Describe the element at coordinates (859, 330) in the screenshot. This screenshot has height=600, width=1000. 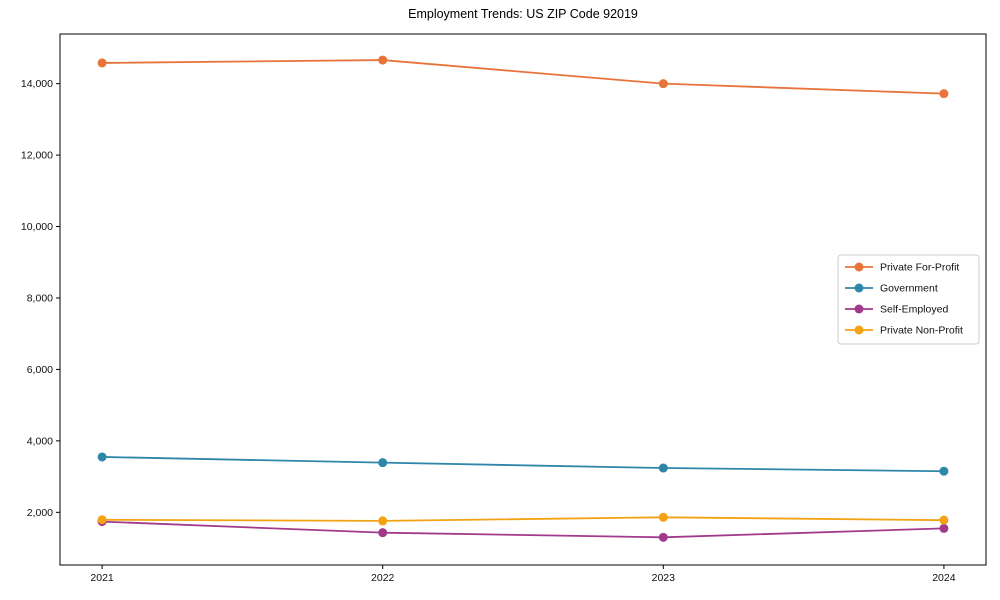
I see `legend-marker-private-non-profit` at that location.